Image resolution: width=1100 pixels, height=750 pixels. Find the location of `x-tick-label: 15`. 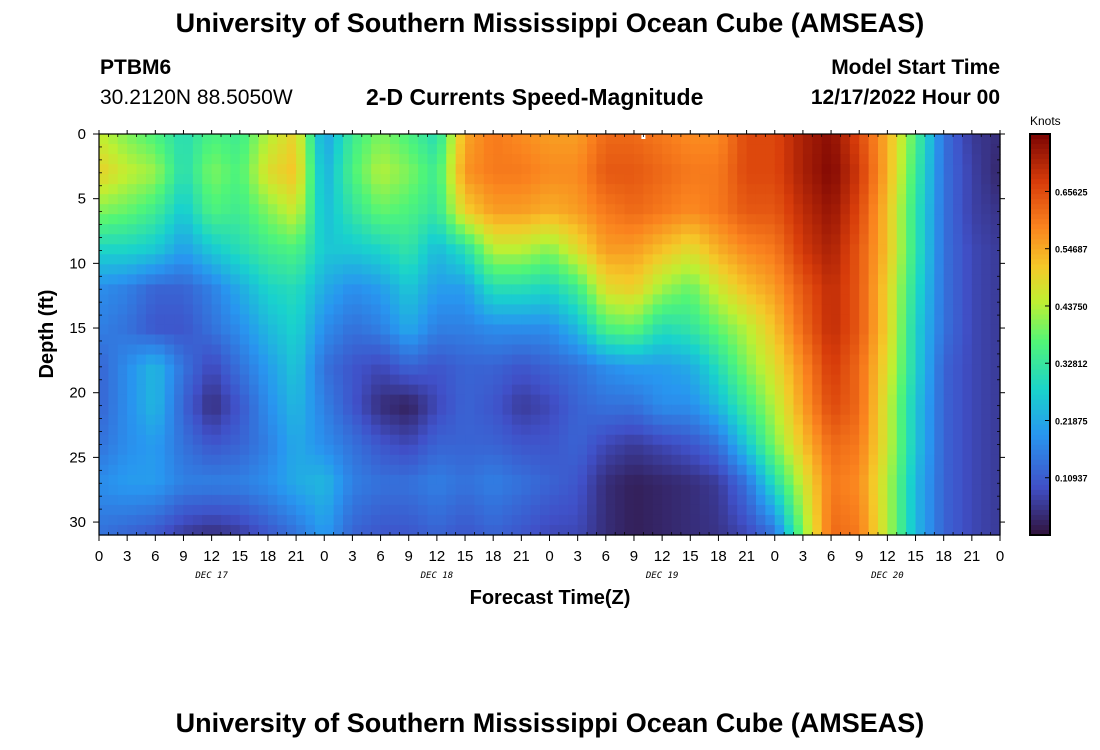

x-tick-label: 15 is located at coordinates (690, 556).